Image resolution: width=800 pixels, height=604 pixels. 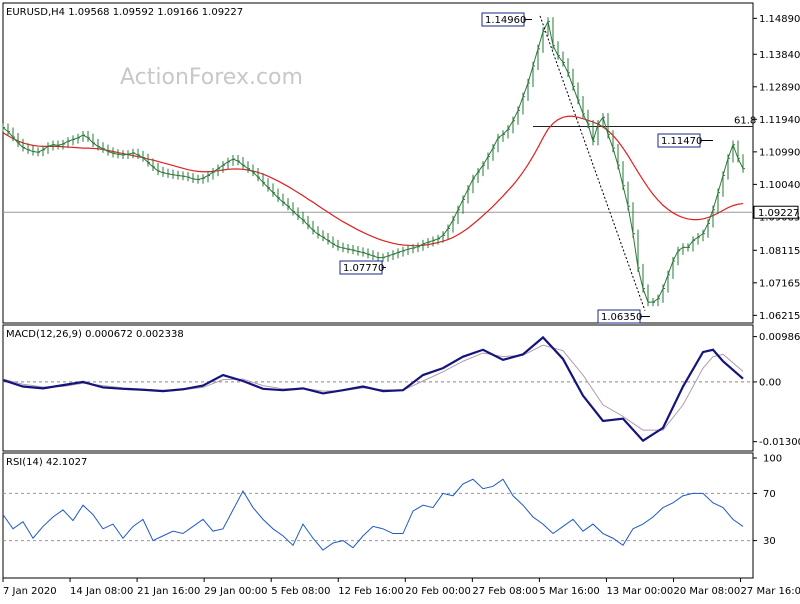 What do you see at coordinates (621, 317) in the screenshot?
I see `annotation-label: 1.06350` at bounding box center [621, 317].